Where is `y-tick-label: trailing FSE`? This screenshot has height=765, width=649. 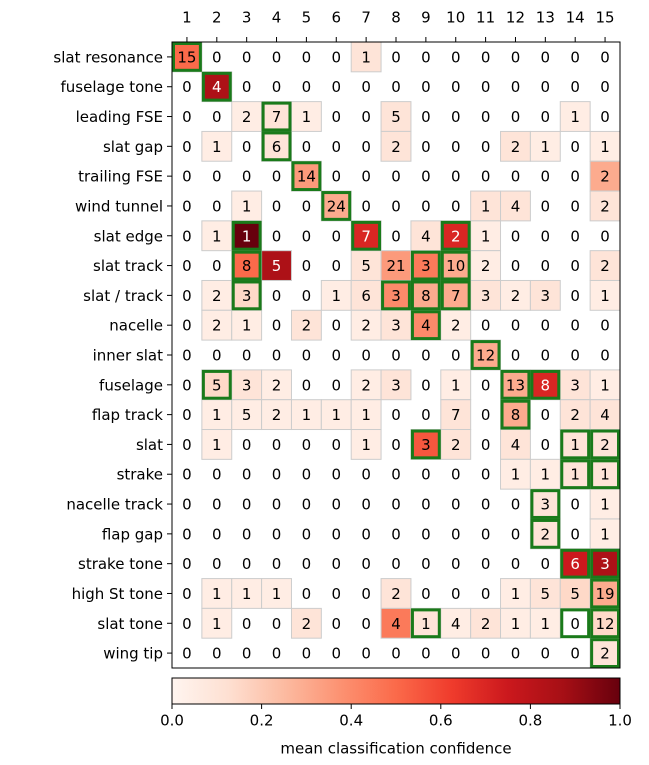 y-tick-label: trailing FSE is located at coordinates (120, 177).